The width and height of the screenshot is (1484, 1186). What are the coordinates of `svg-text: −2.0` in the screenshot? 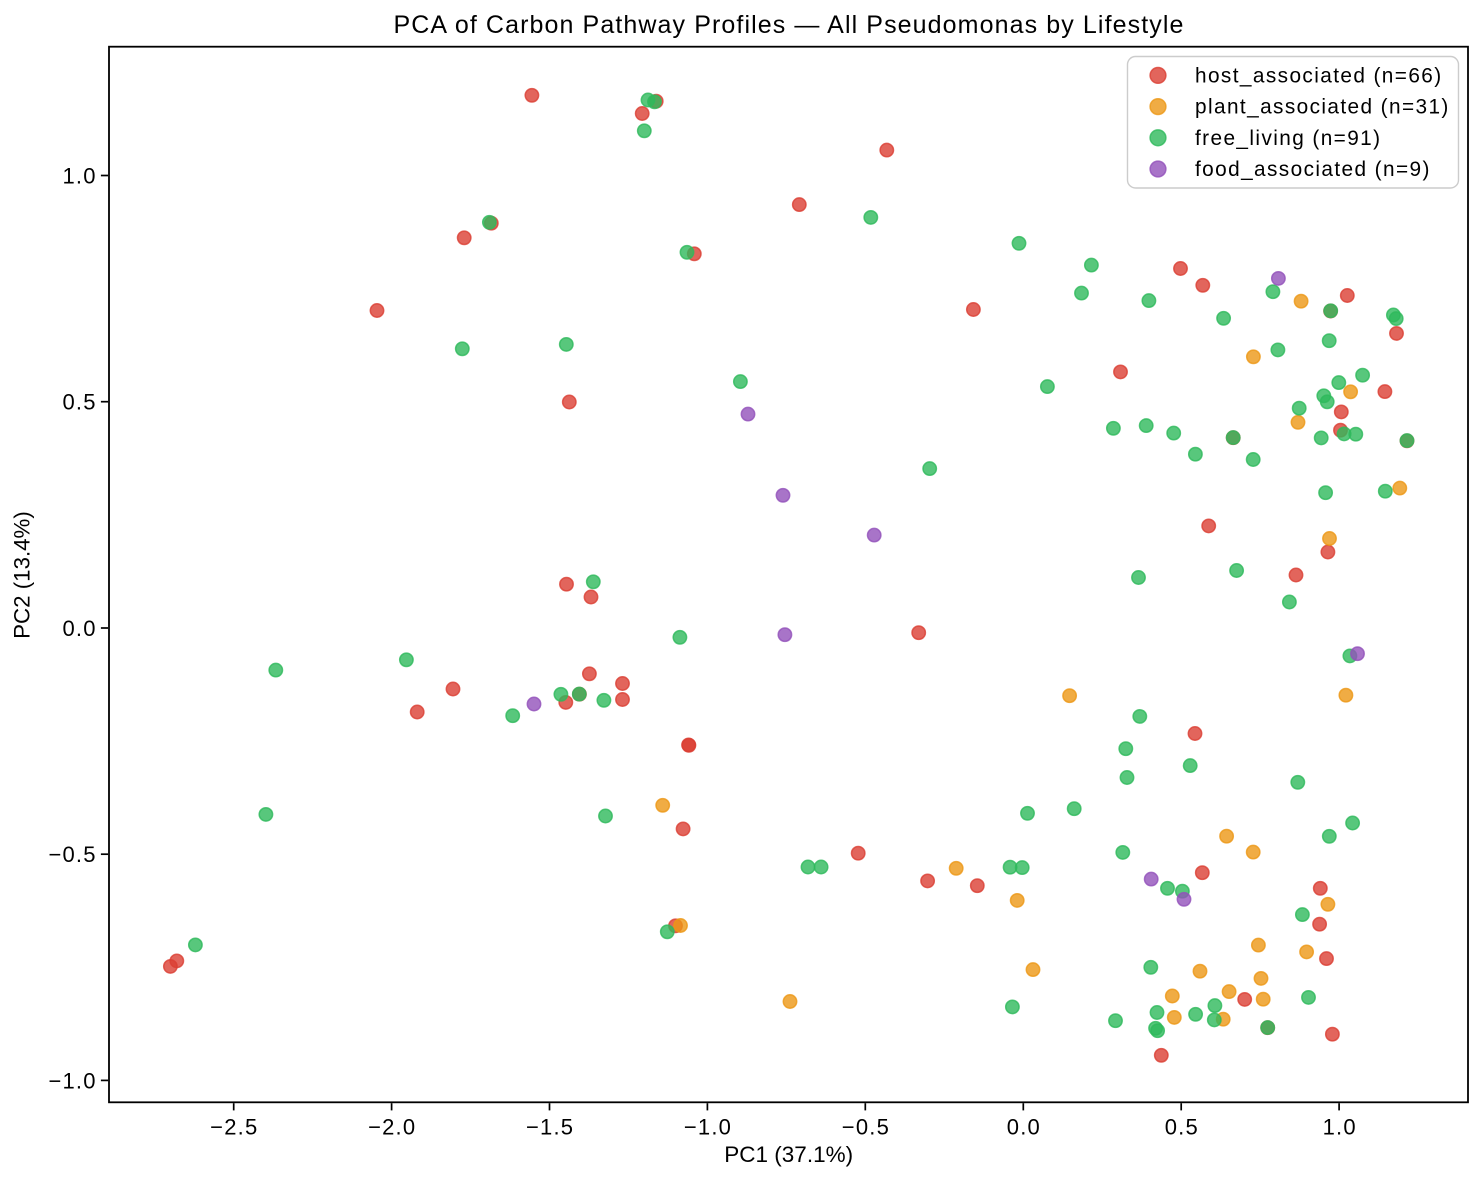 It's located at (392, 1126).